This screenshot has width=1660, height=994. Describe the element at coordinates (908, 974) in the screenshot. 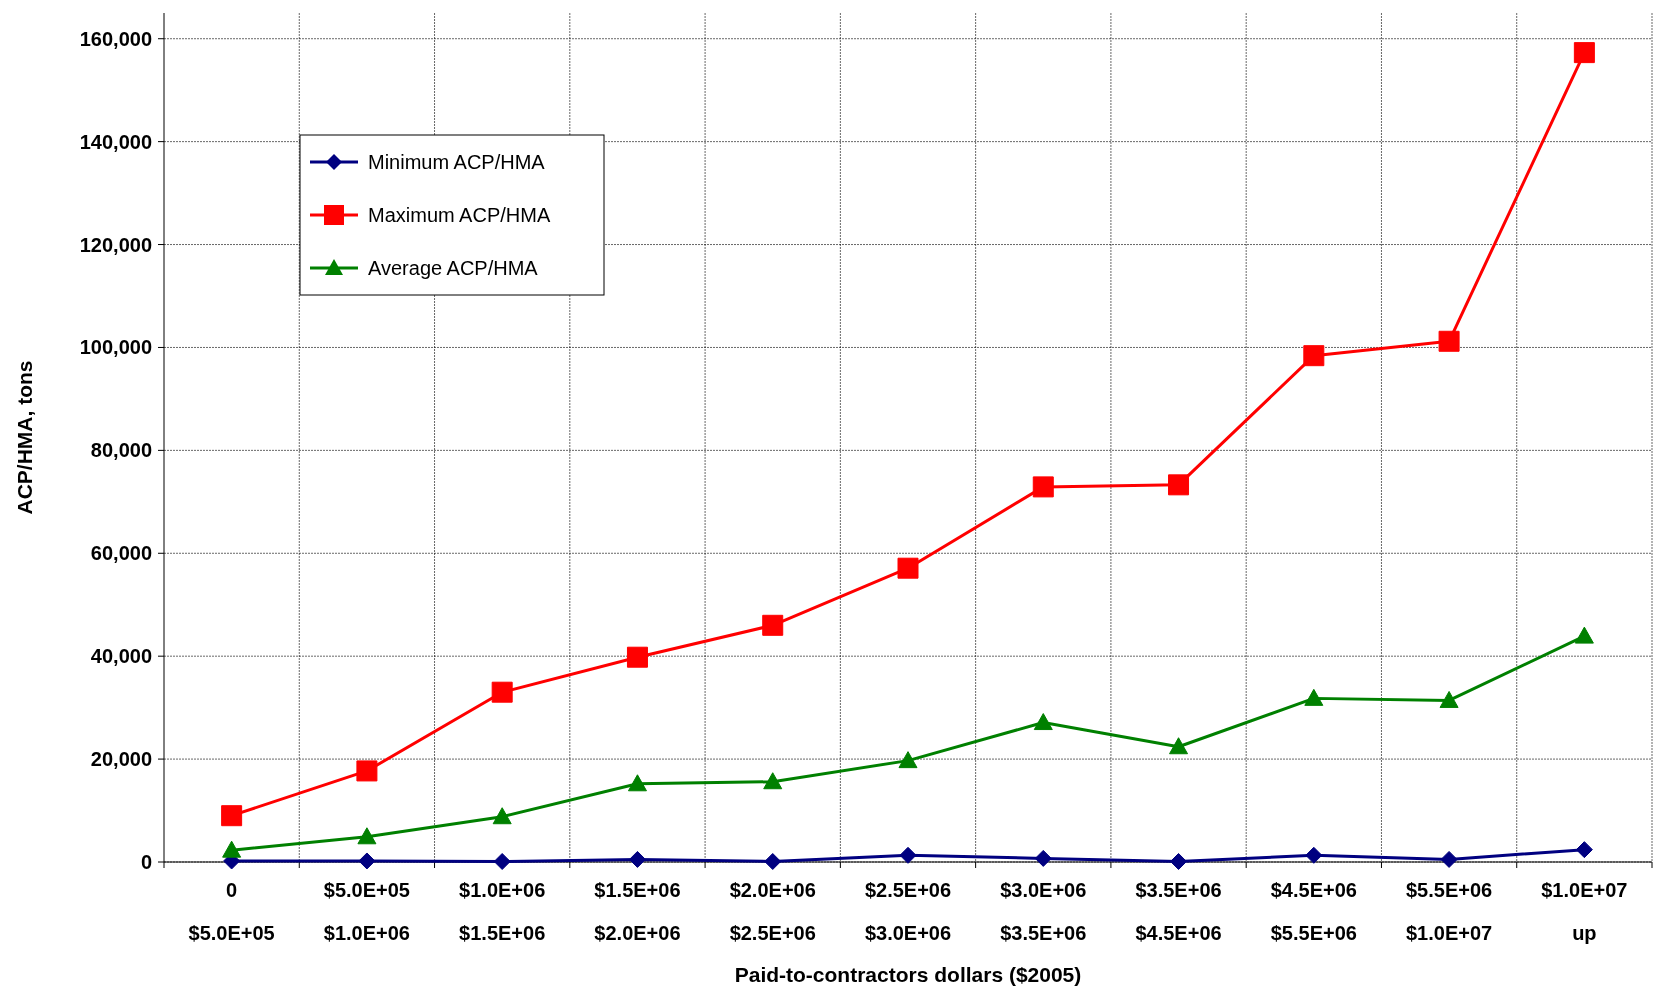

I see `x-axis-title: Paid-to-contractors dollars ($2005)` at that location.